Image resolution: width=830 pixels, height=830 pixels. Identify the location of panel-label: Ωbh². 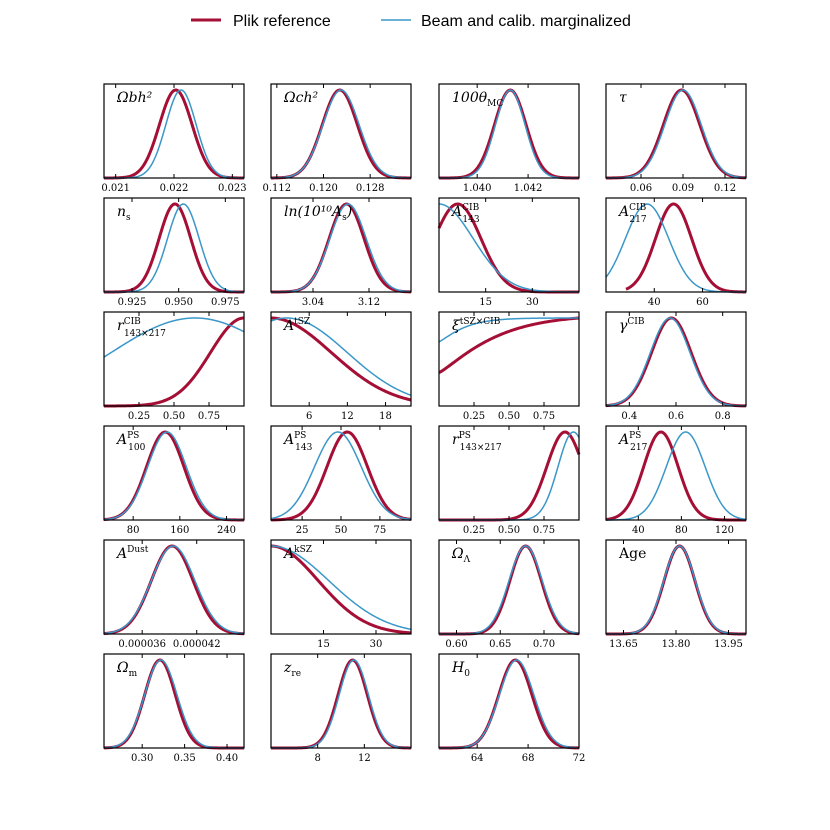
(134, 98).